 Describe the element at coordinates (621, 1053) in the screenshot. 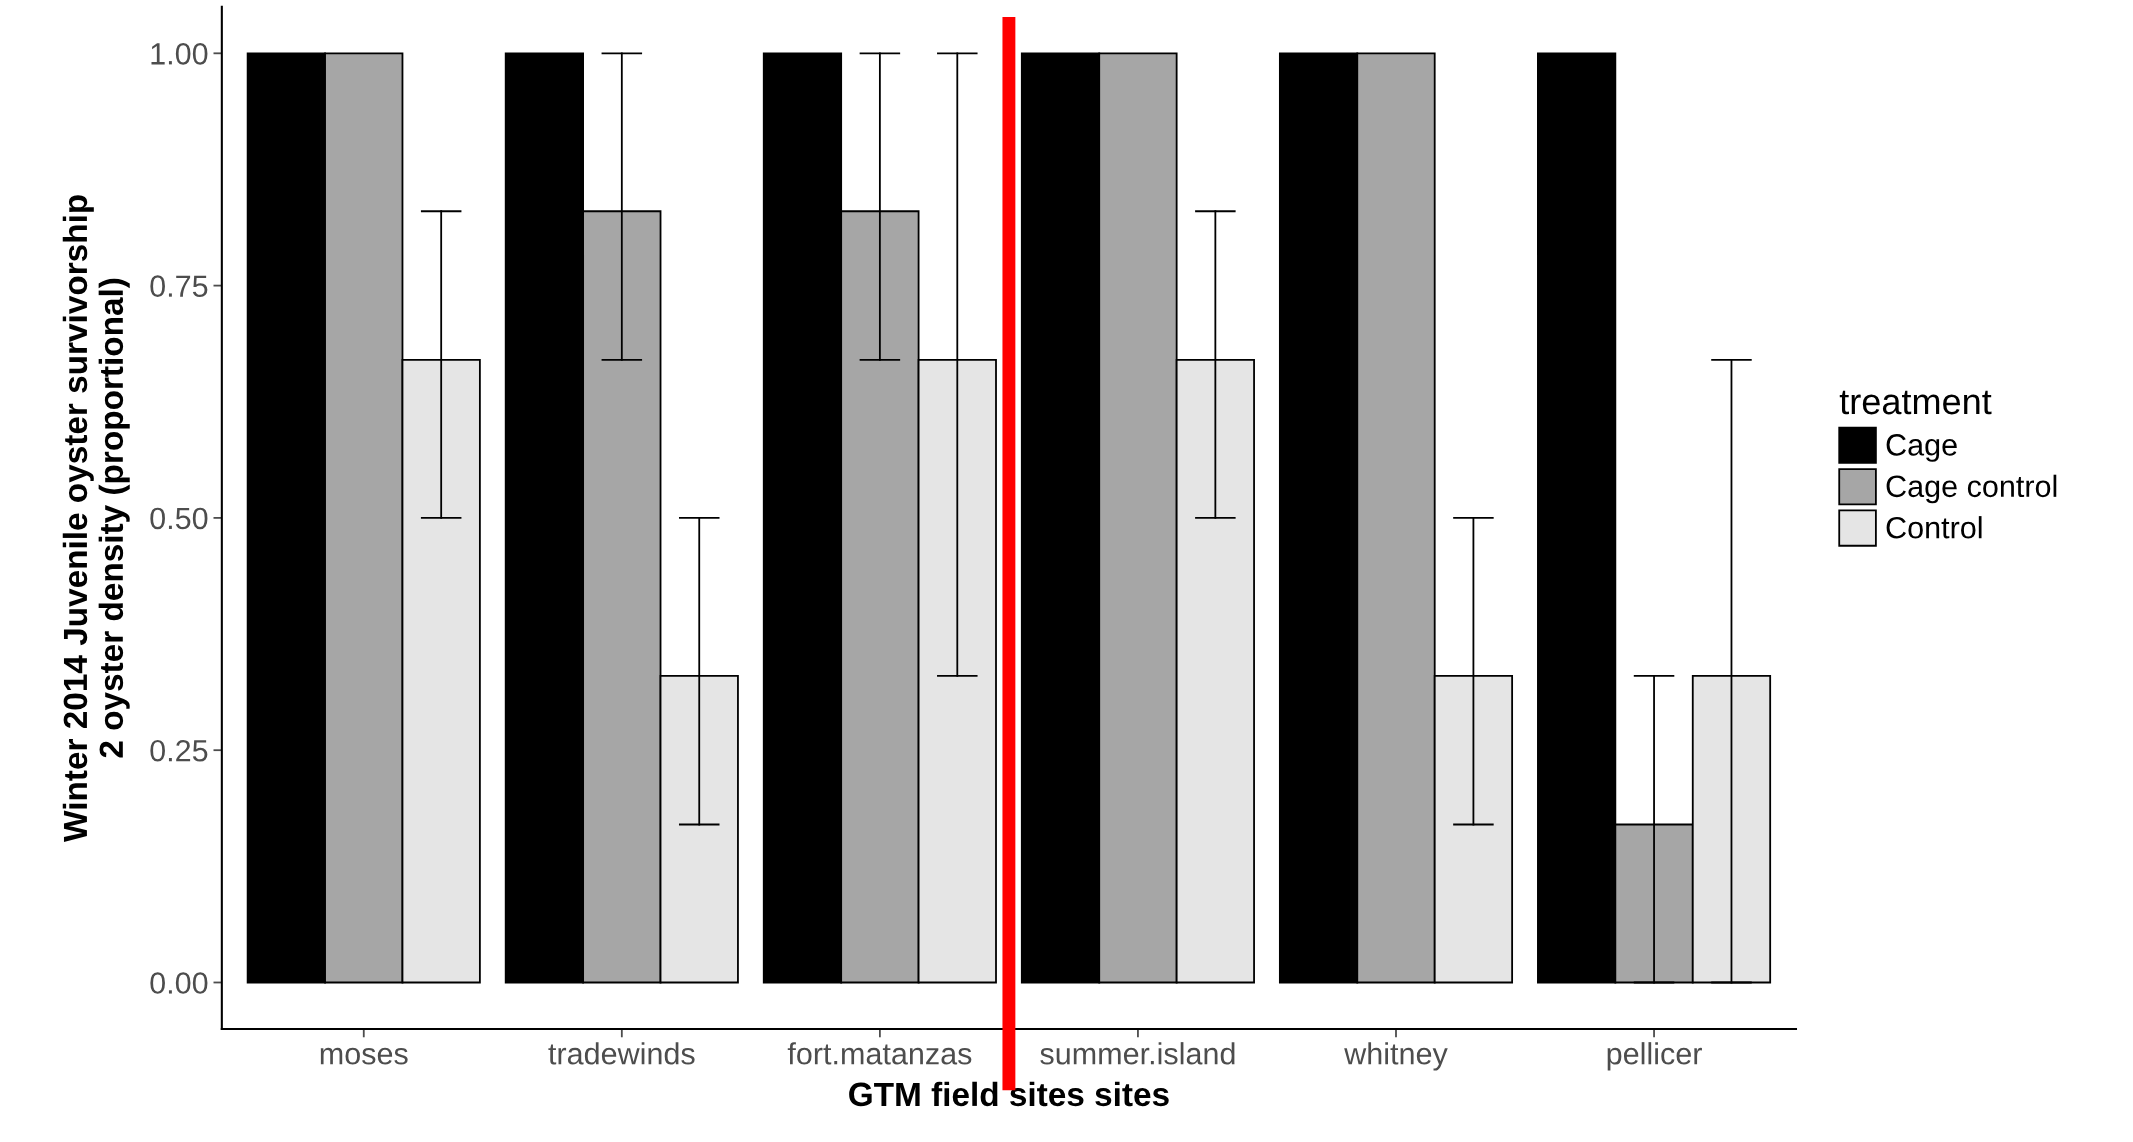

I see `x-tick-label: tradewinds` at that location.